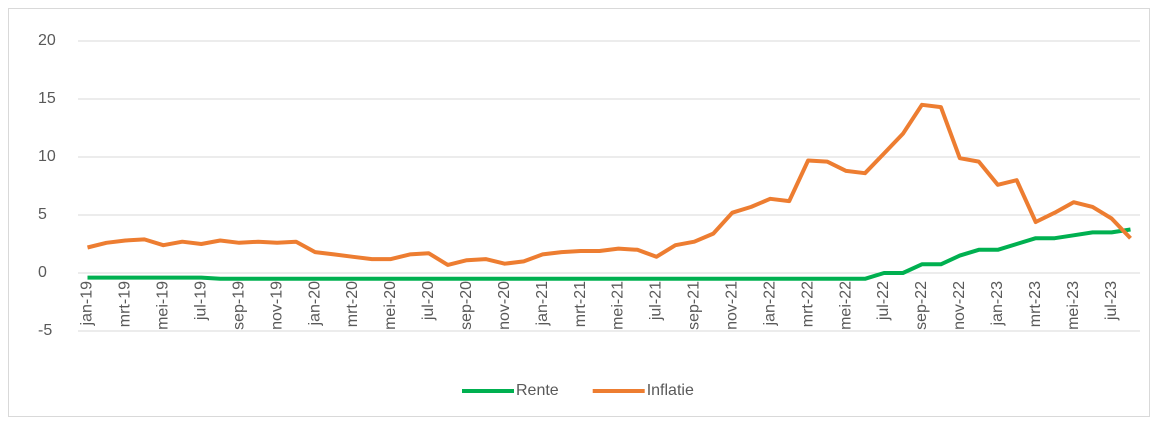 The height and width of the screenshot is (431, 1159). Describe the element at coordinates (959, 305) in the screenshot. I see `x-tick-label: nov-22` at that location.